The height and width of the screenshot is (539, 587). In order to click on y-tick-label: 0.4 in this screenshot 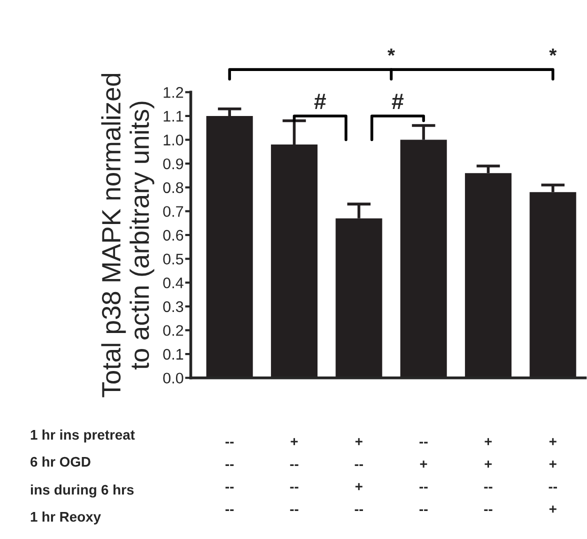, I will do `click(173, 282)`.